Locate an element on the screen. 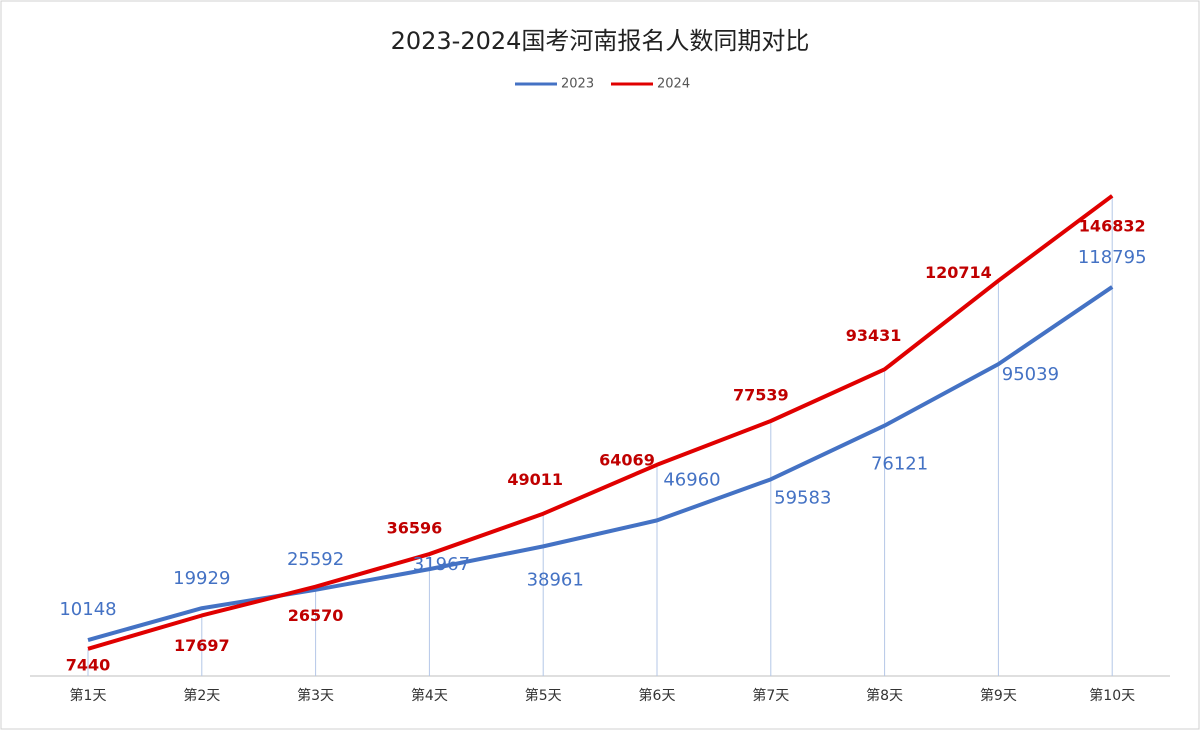  data-label: 64069 is located at coordinates (627, 459).